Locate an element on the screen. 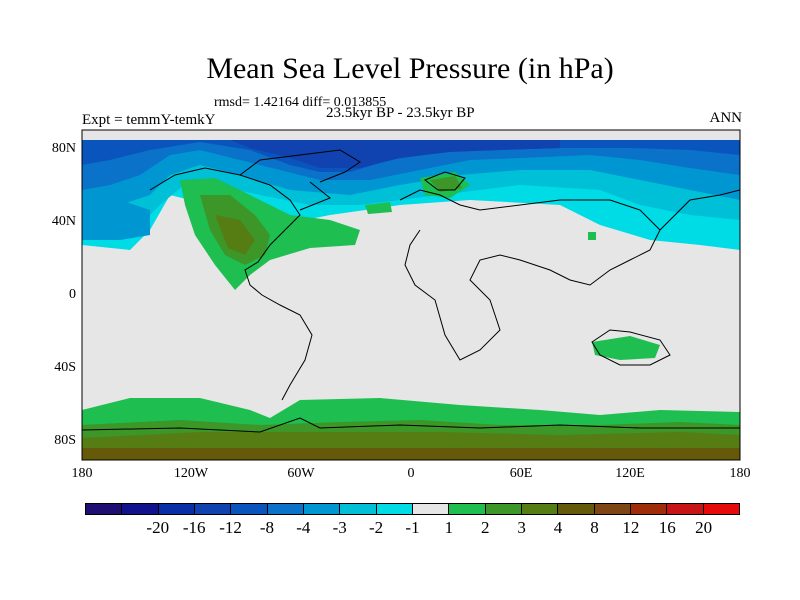 The width and height of the screenshot is (800, 600). atlantic-green-spot is located at coordinates (378, 208).